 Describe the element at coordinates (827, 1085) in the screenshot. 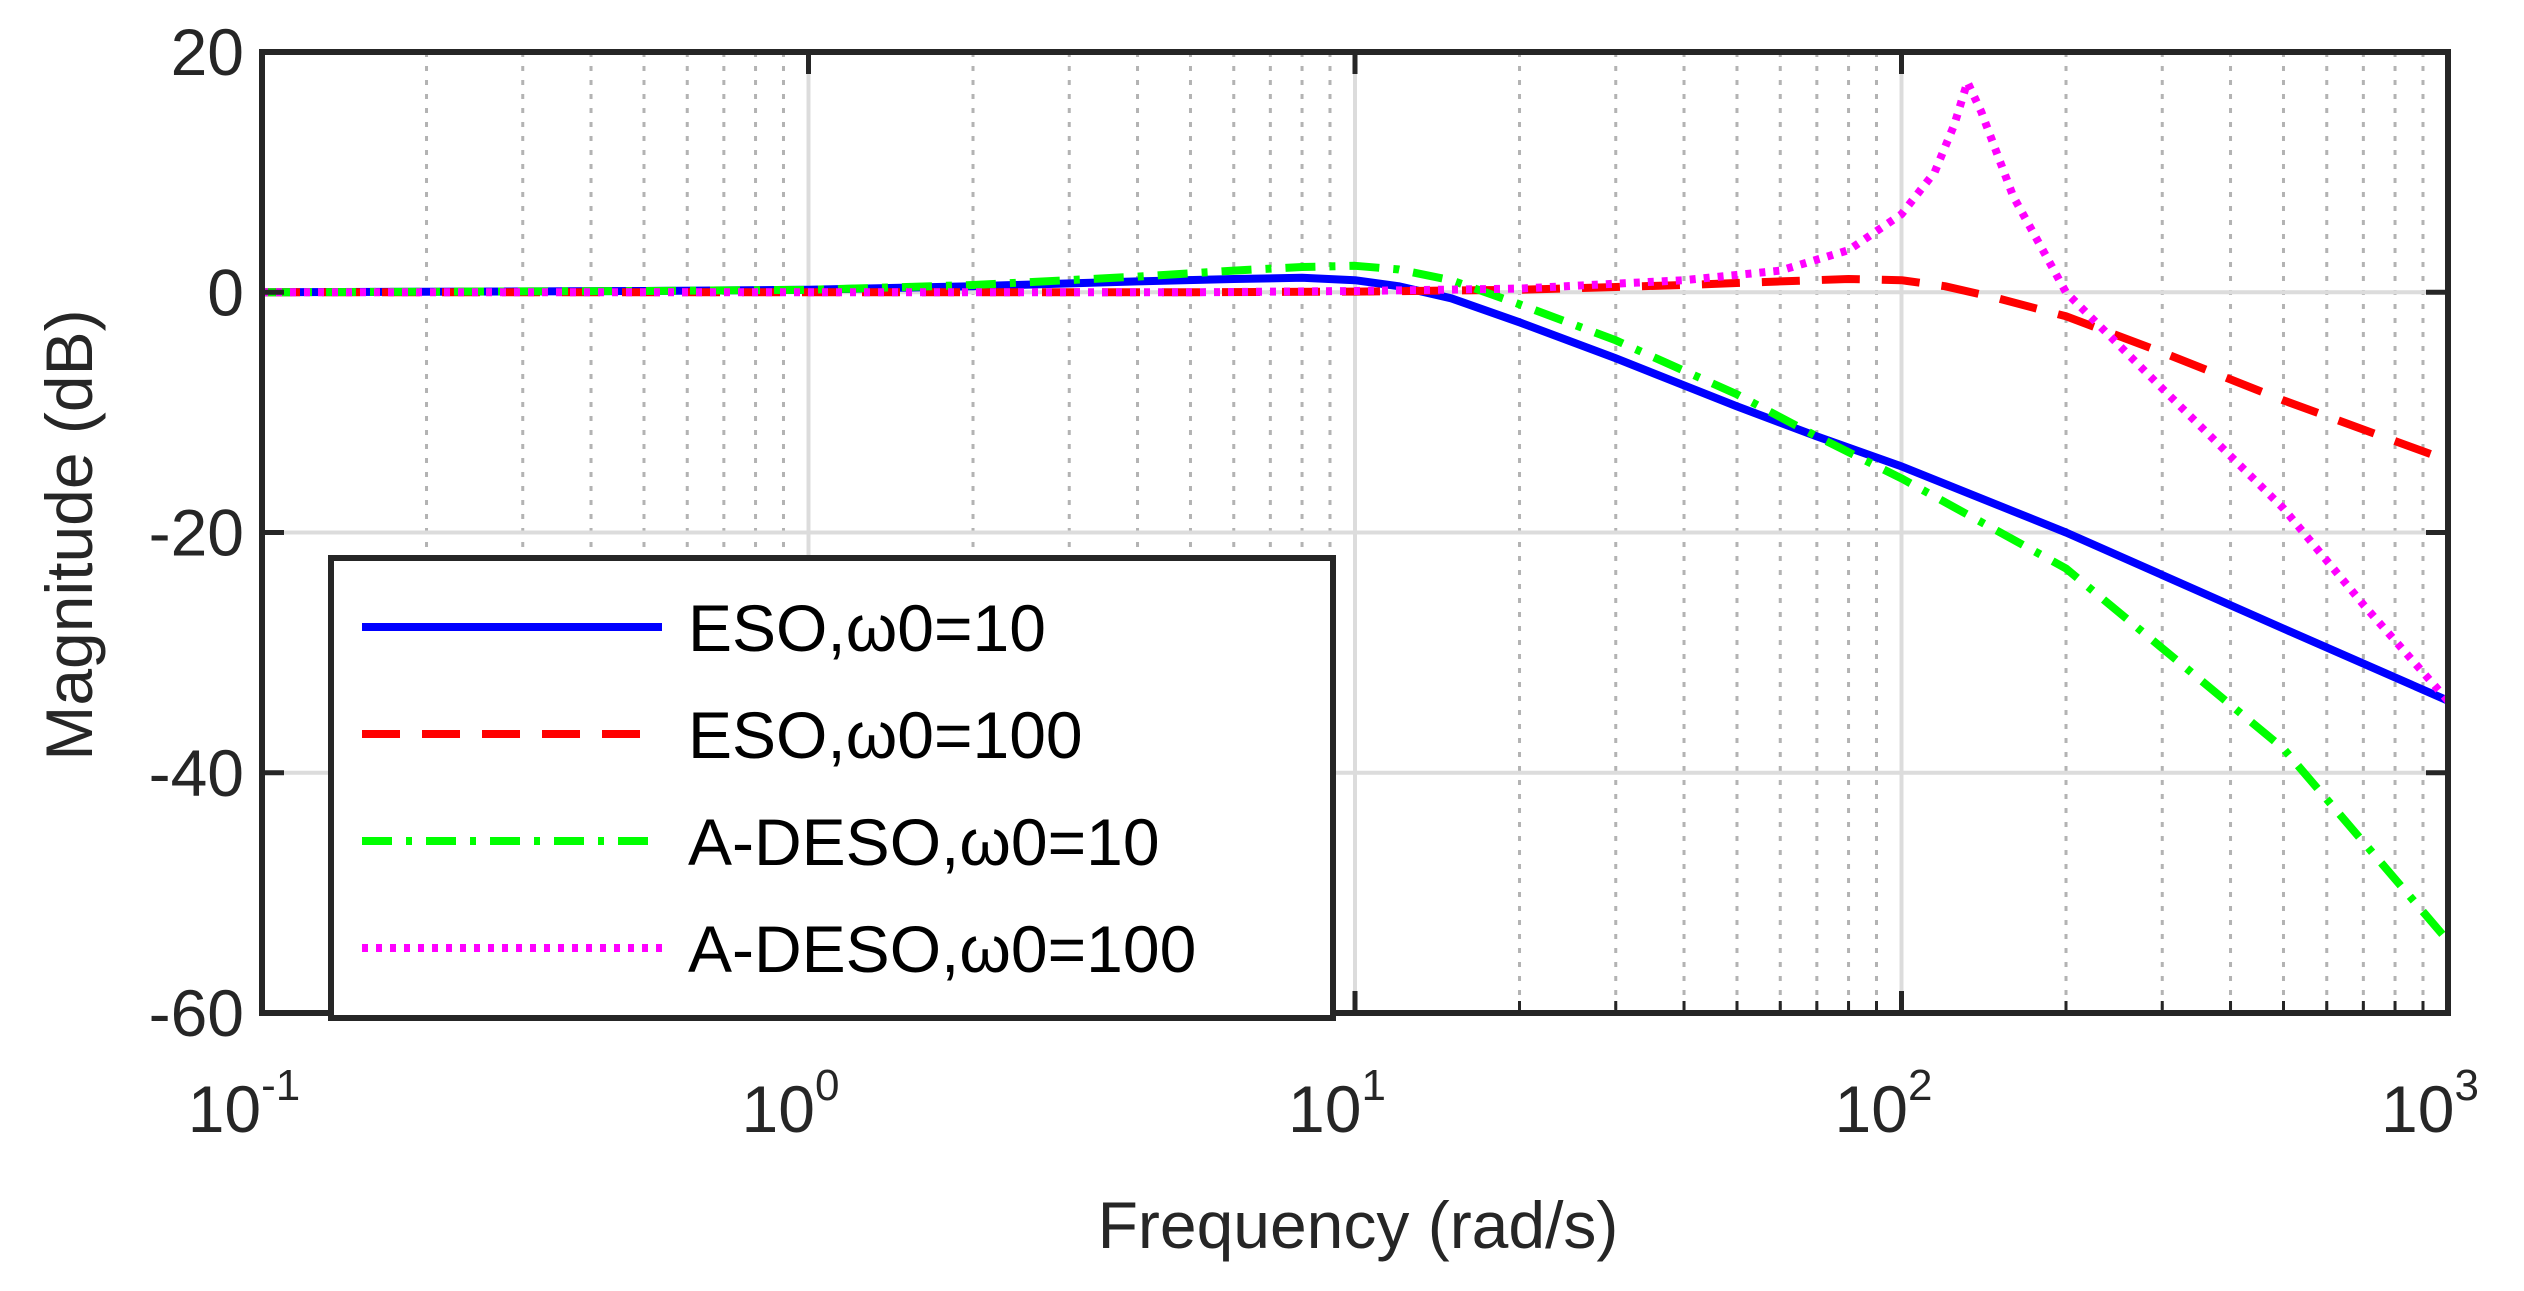

I see `x-tick-label-exponent: 0` at that location.